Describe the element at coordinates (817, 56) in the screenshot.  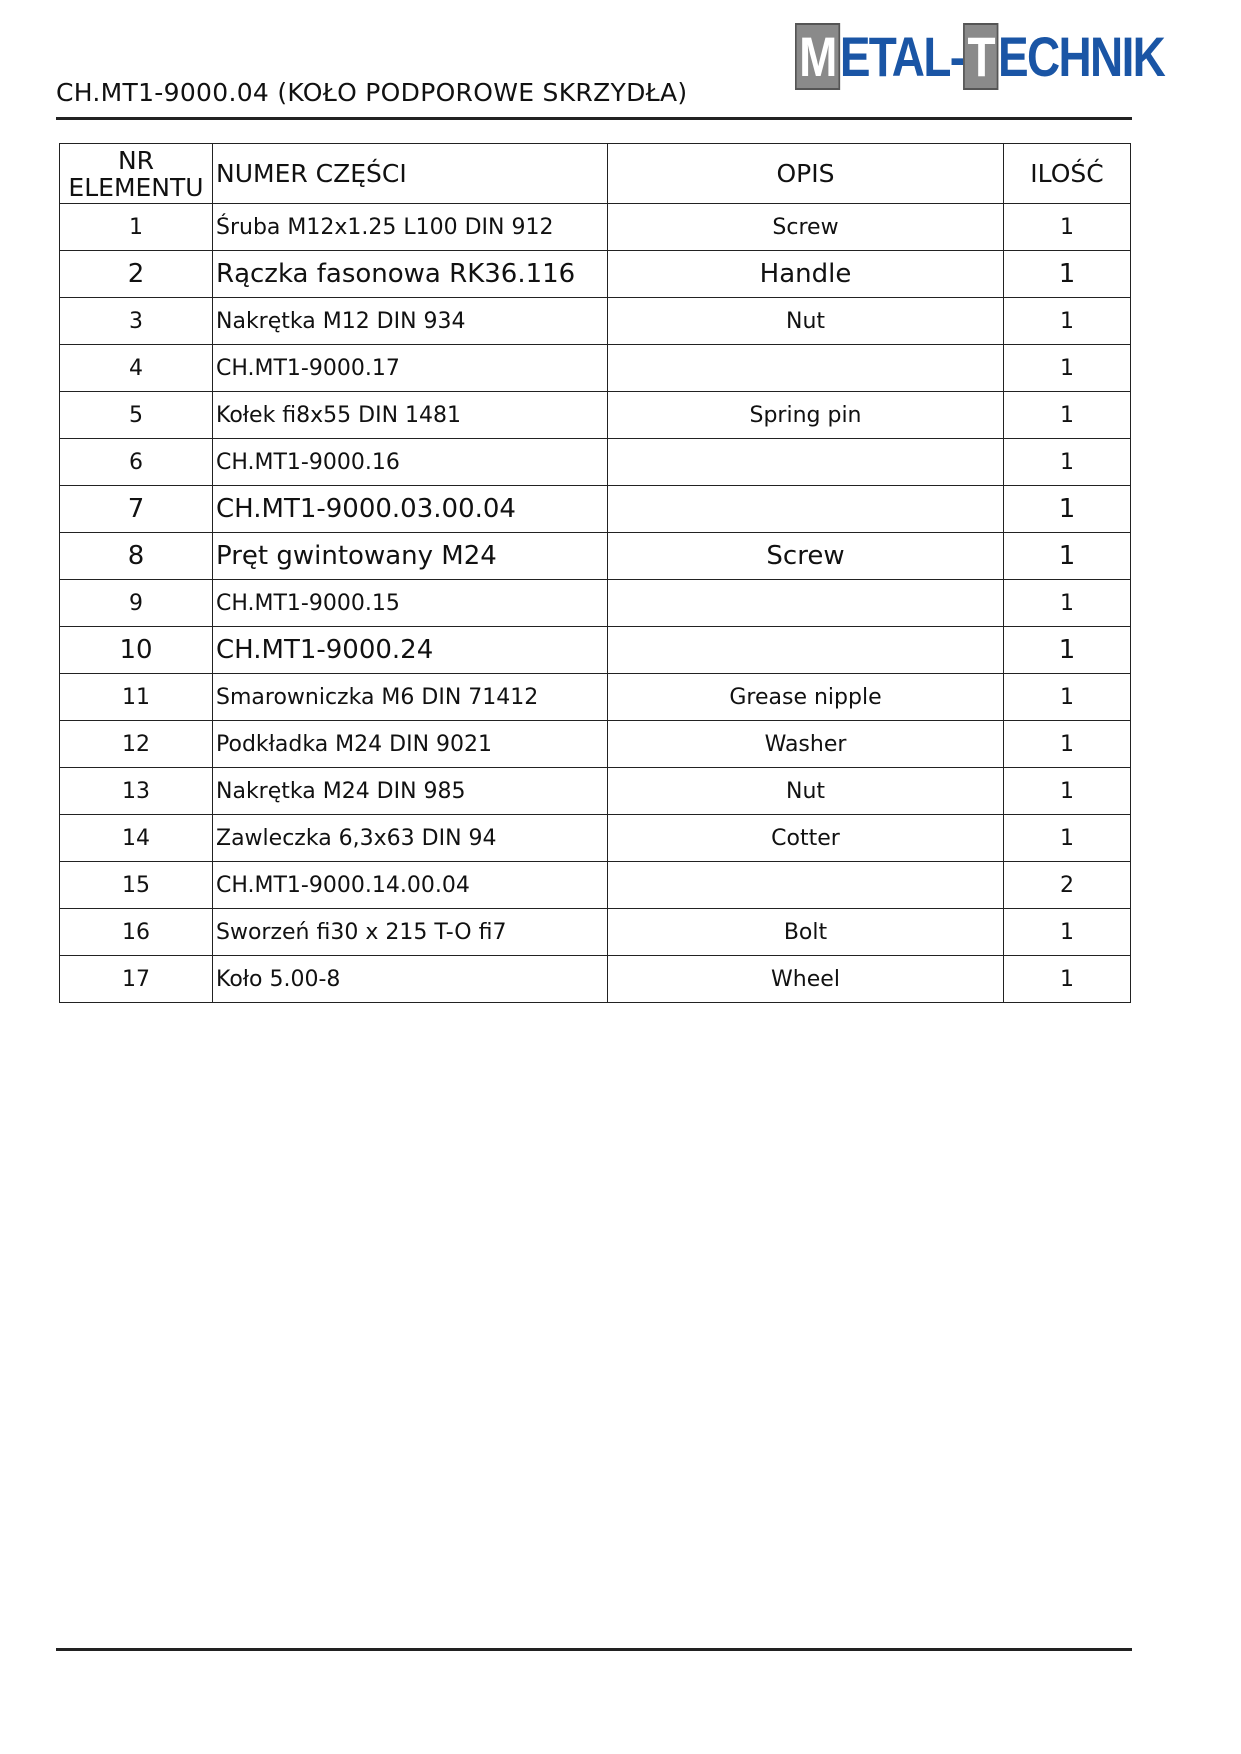
I see `logo-part: M` at that location.